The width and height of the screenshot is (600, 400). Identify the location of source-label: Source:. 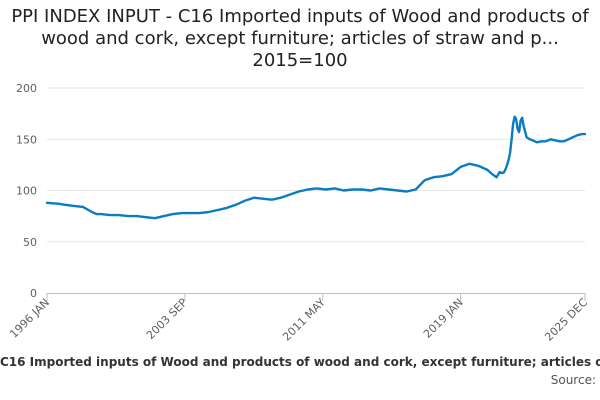
(573, 380).